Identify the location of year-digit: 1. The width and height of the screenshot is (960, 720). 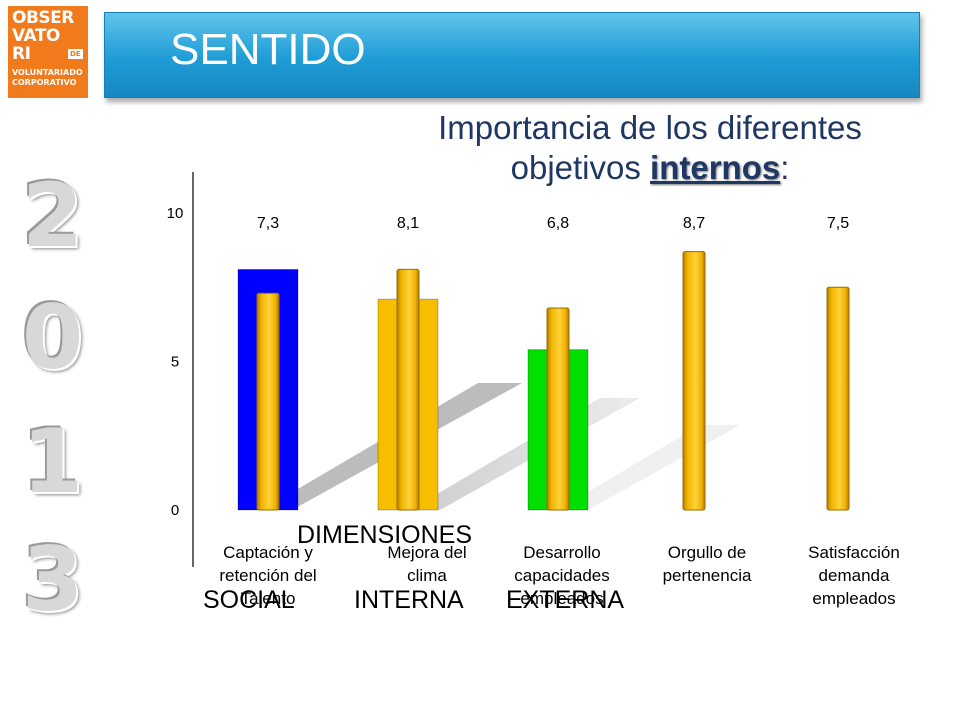
(53, 461).